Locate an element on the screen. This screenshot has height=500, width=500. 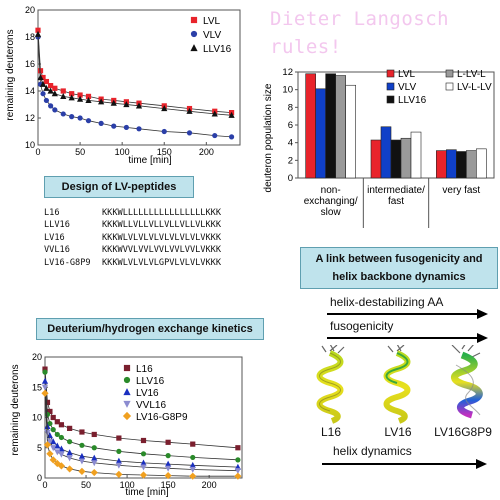
y-tick-label: 4 is located at coordinates (290, 143).